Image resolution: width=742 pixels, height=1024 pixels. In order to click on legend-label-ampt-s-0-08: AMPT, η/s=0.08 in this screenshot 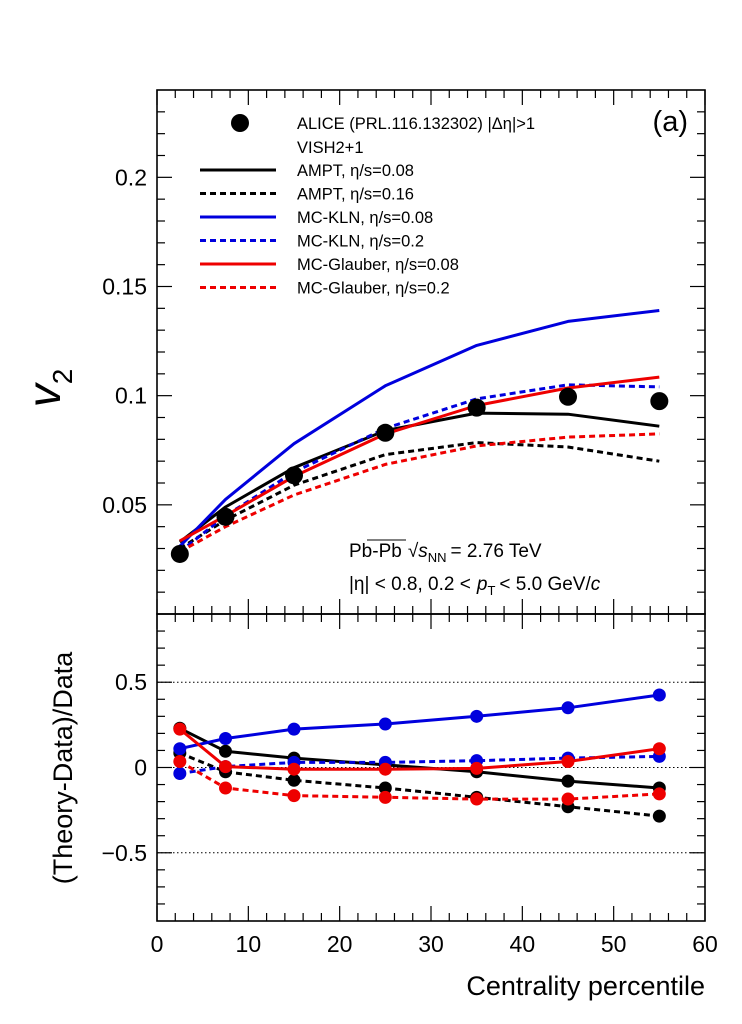, I will do `click(355, 171)`.